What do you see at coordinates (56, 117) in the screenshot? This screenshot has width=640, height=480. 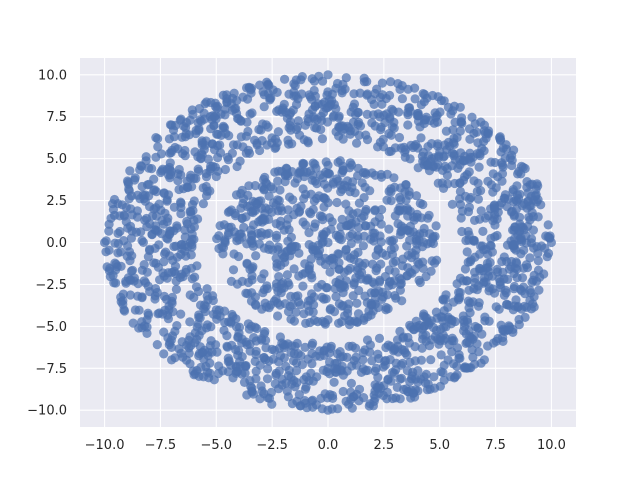 I see `y-tick-label: 7.5` at bounding box center [56, 117].